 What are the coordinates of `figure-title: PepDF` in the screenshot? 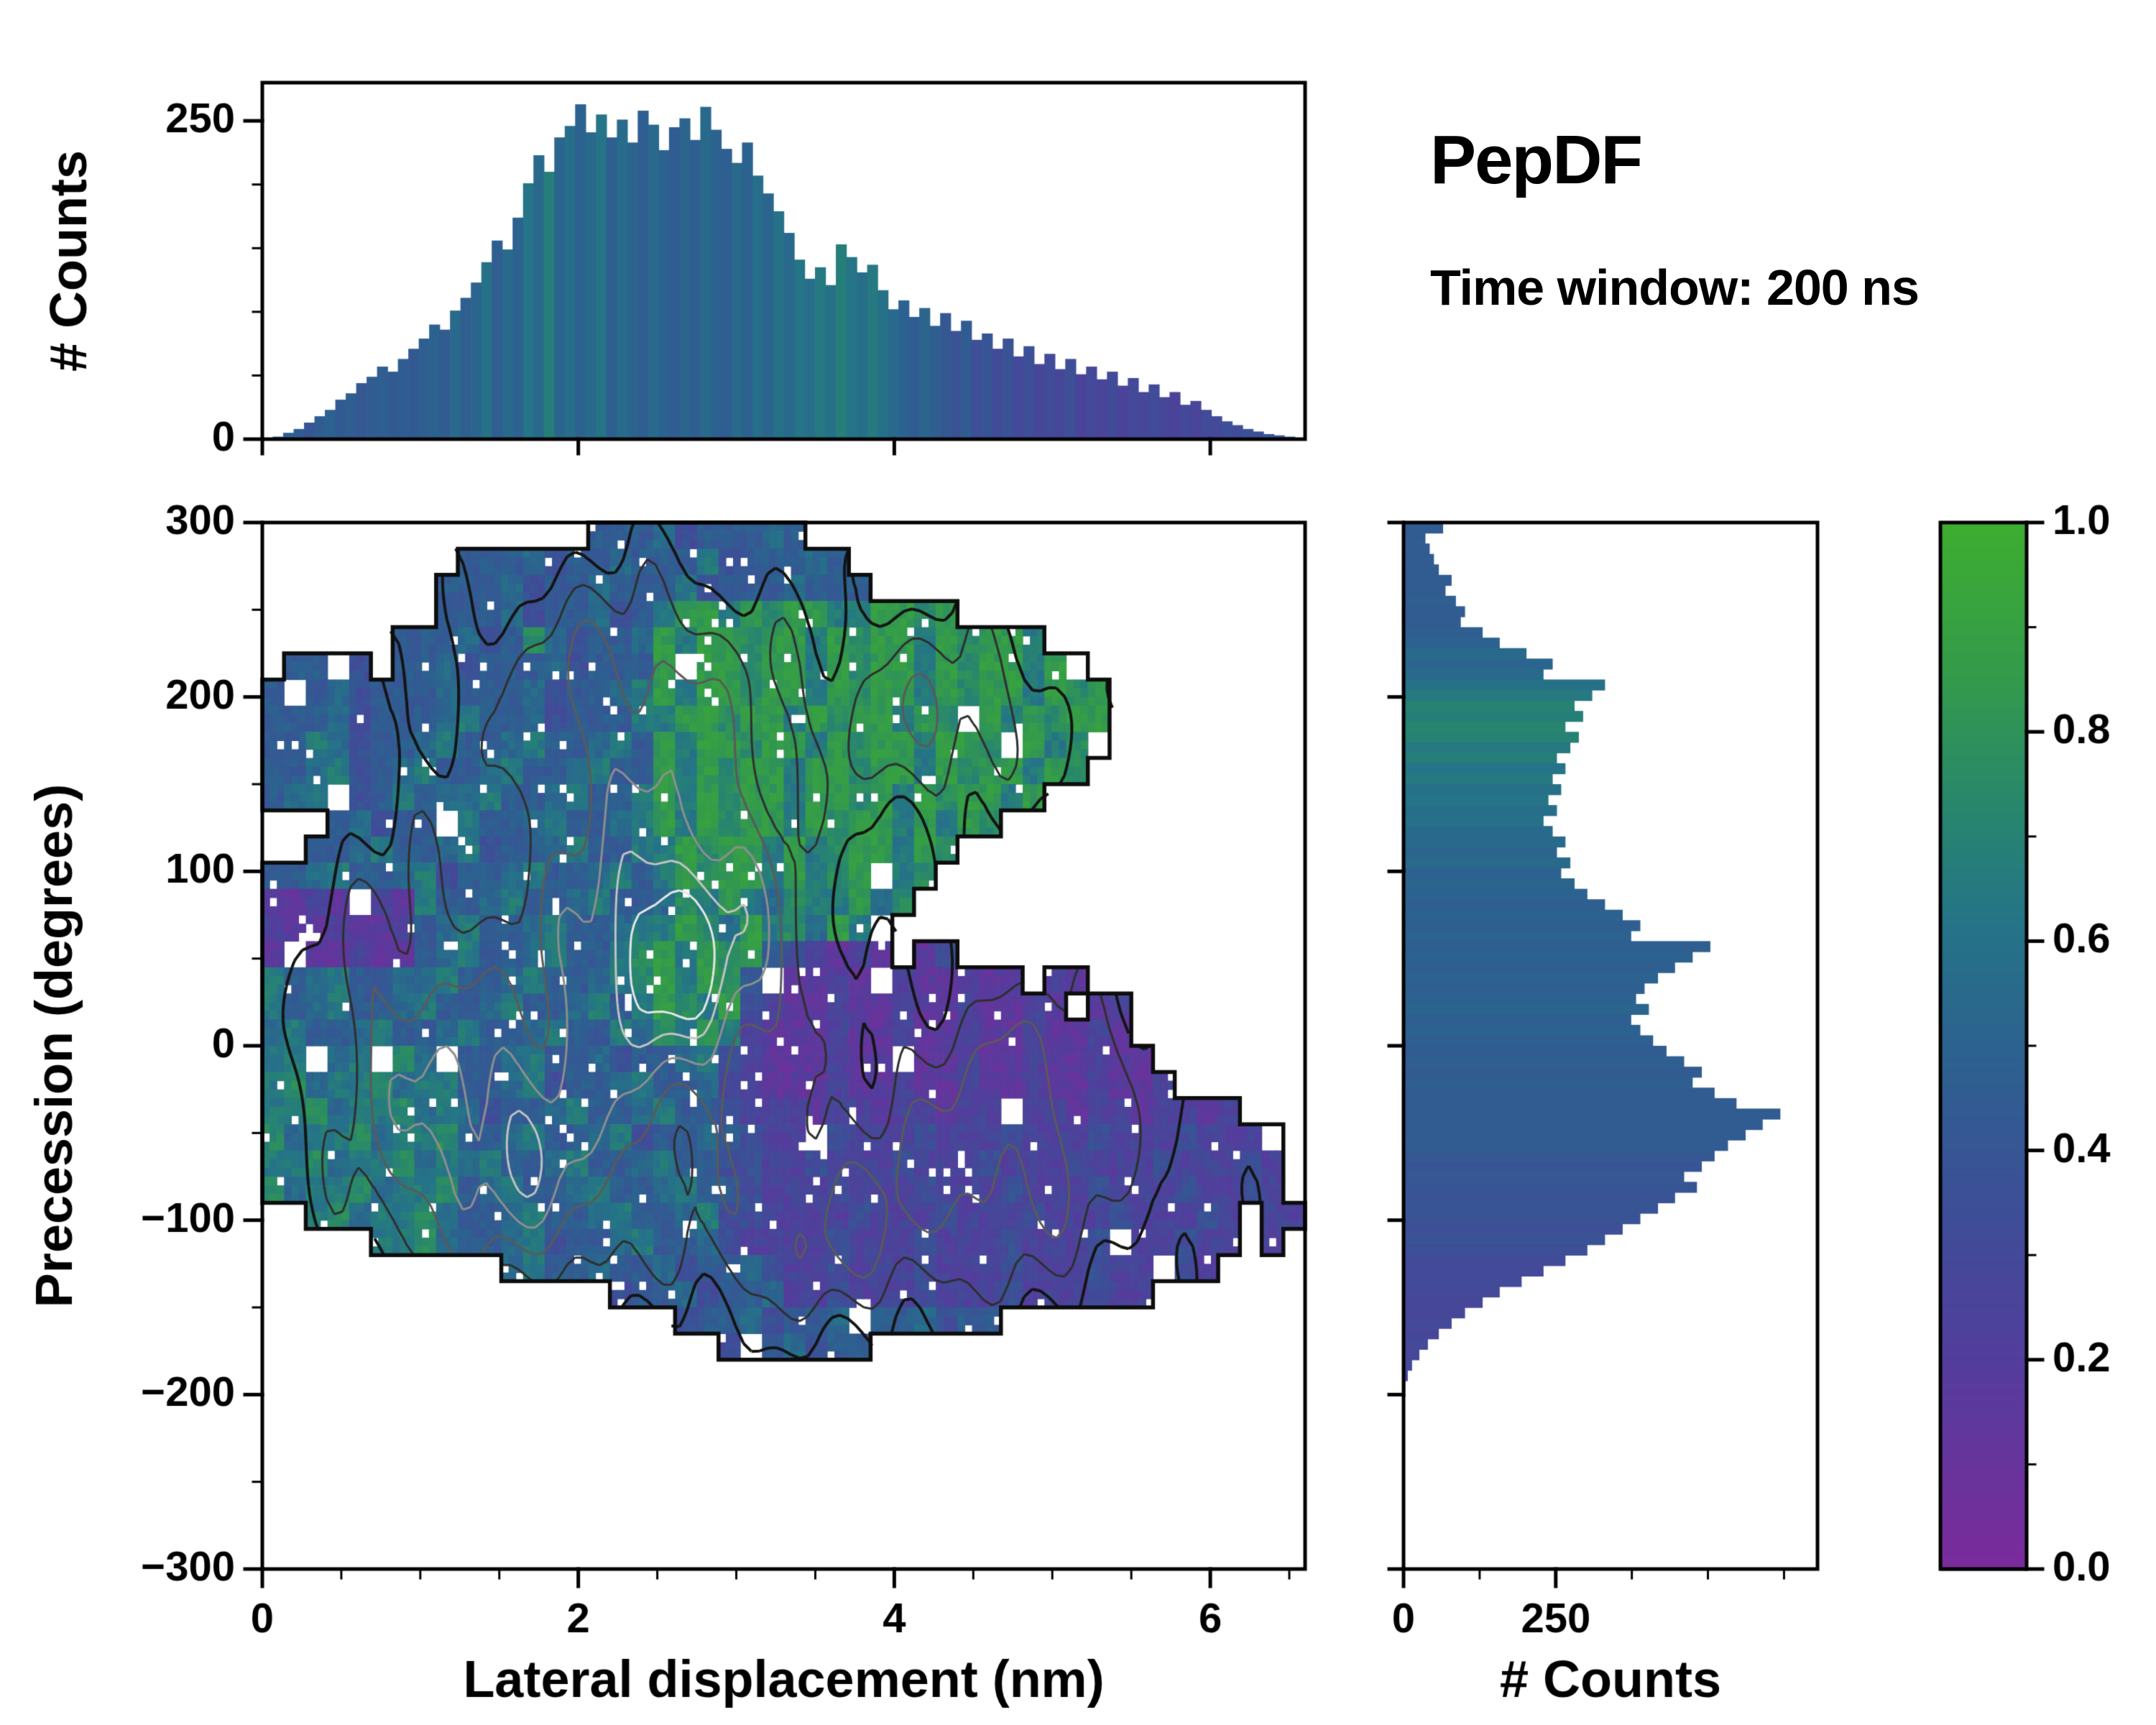 It's located at (1537, 159).